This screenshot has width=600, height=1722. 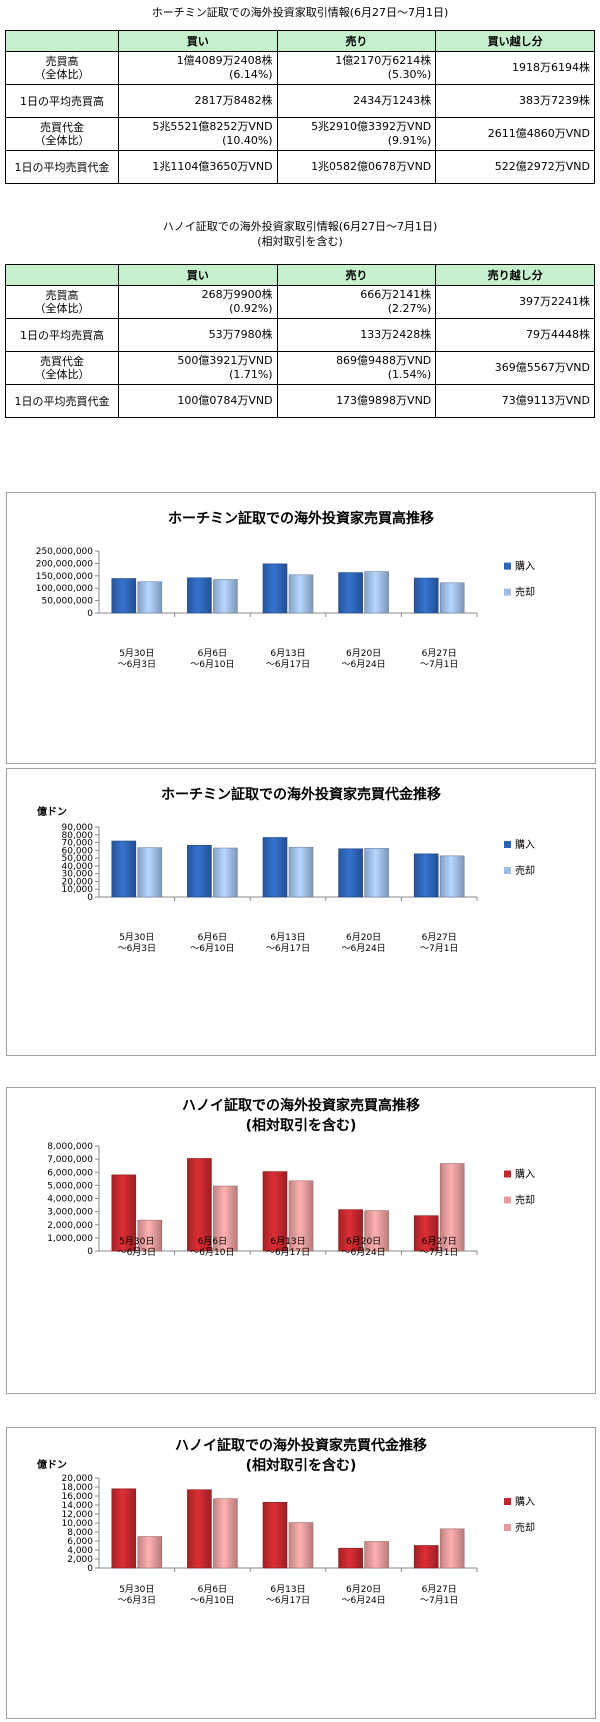 I want to click on y-tick-label: 20,000, so click(x=78, y=882).